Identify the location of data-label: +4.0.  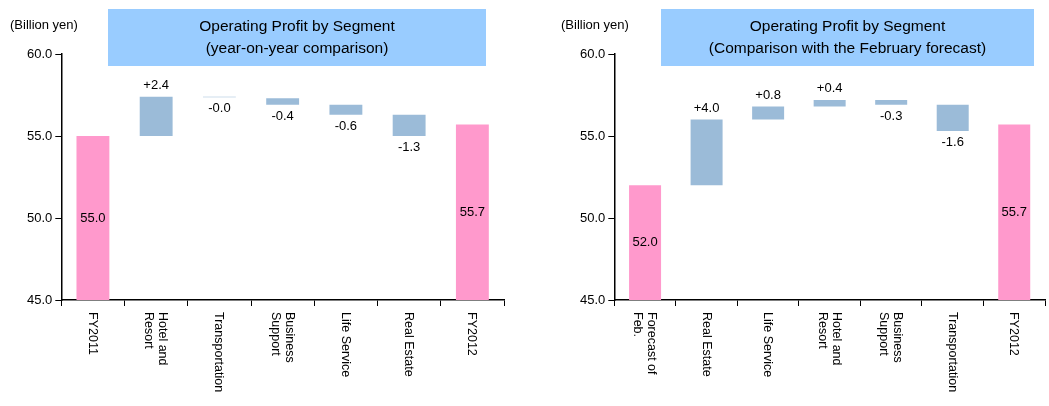
(706, 107).